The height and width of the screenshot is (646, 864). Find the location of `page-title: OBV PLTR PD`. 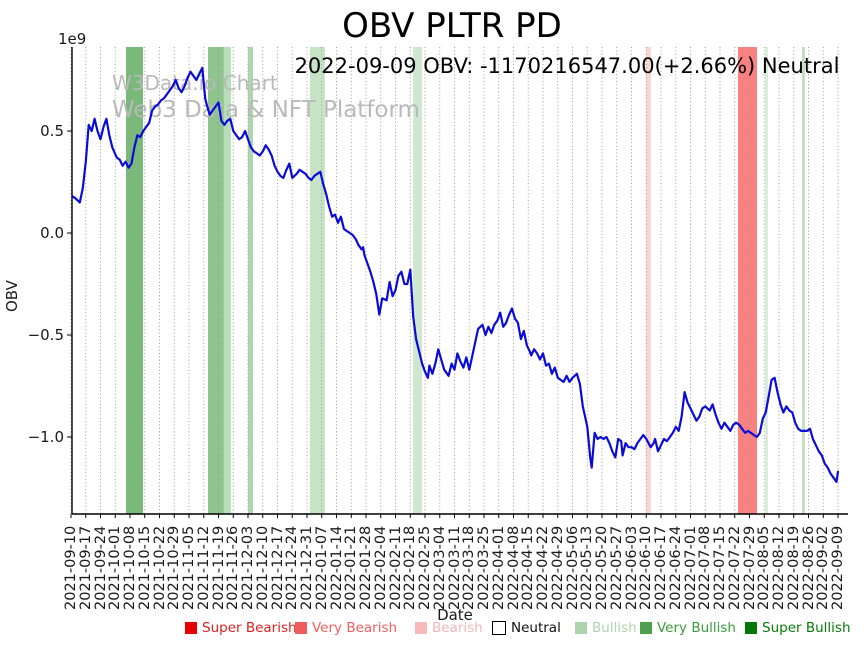

page-title: OBV PLTR PD is located at coordinates (452, 26).